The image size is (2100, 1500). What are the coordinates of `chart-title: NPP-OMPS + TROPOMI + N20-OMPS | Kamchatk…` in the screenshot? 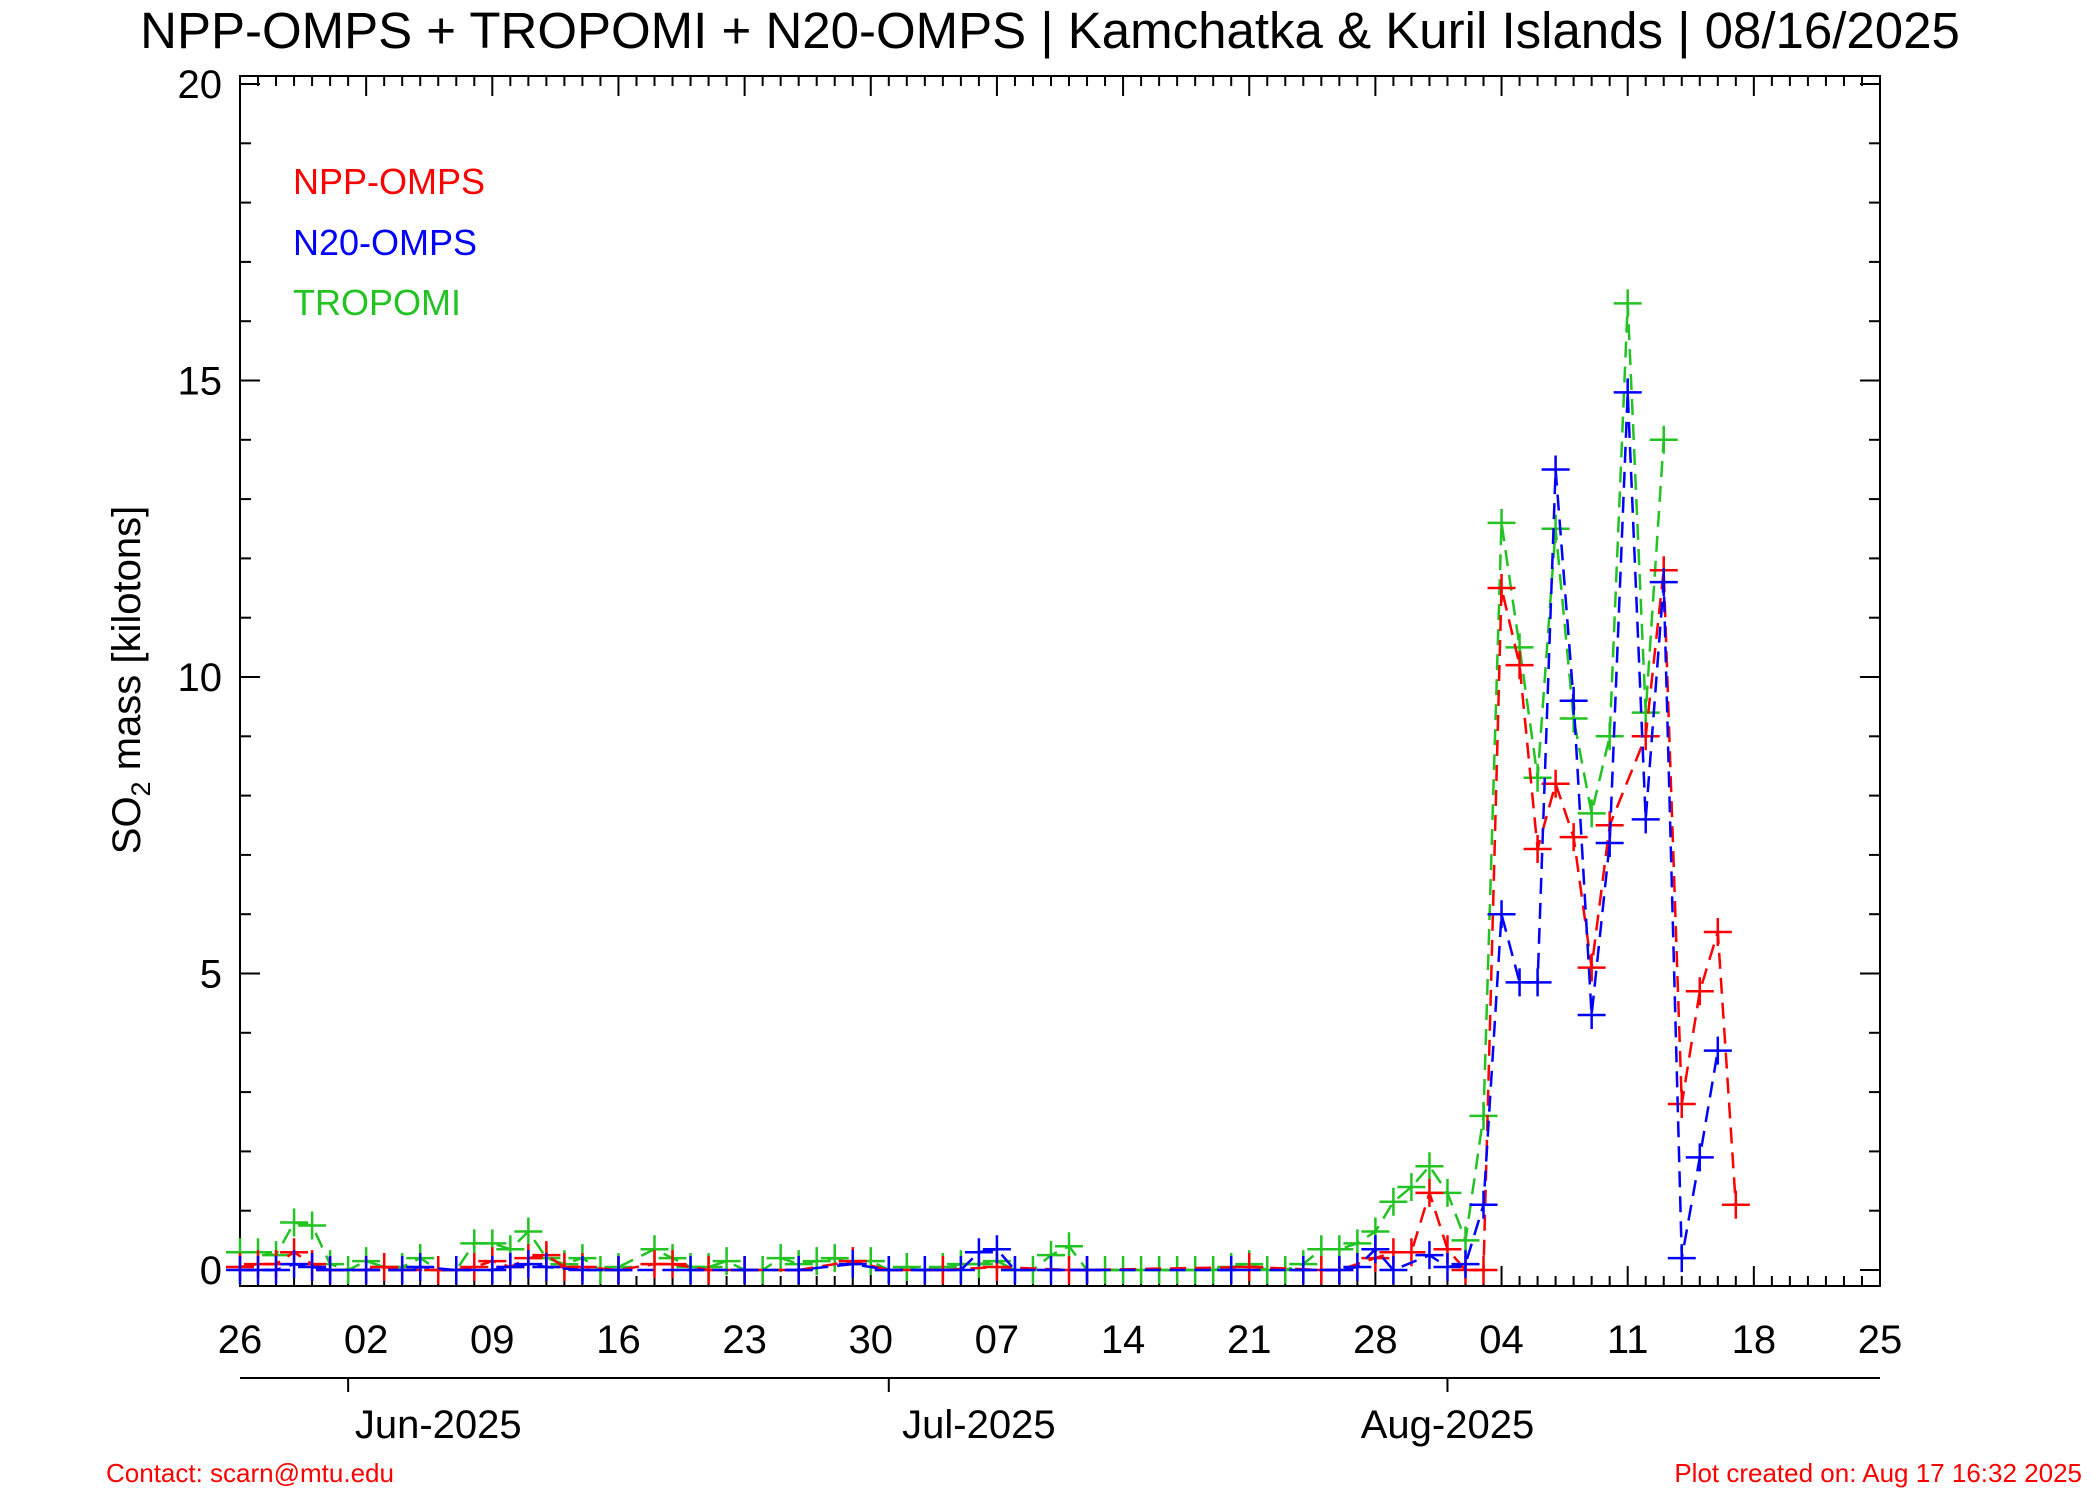 It's located at (1050, 30).